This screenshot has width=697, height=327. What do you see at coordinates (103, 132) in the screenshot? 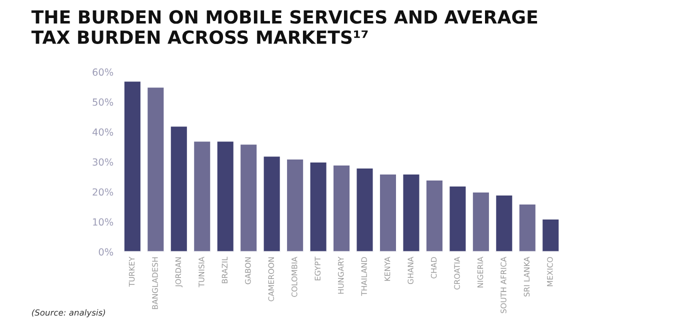
I see `y-tick-label: 40%` at bounding box center [103, 132].